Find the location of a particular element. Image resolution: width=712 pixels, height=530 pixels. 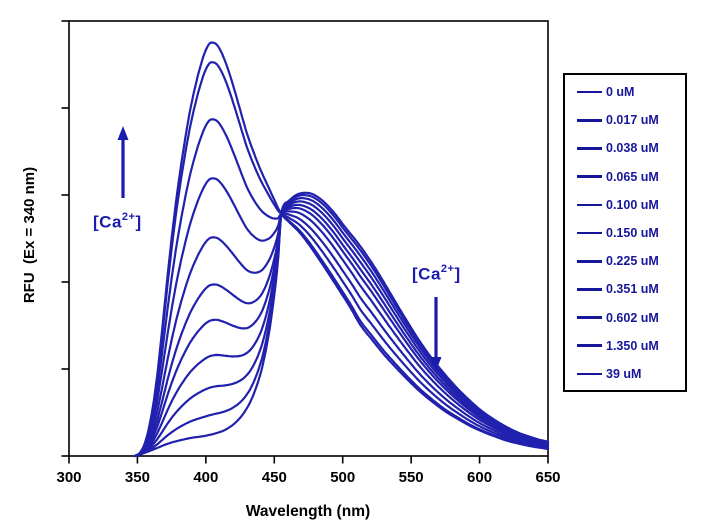

legend-item-label: 0.225 uM is located at coordinates (632, 261).